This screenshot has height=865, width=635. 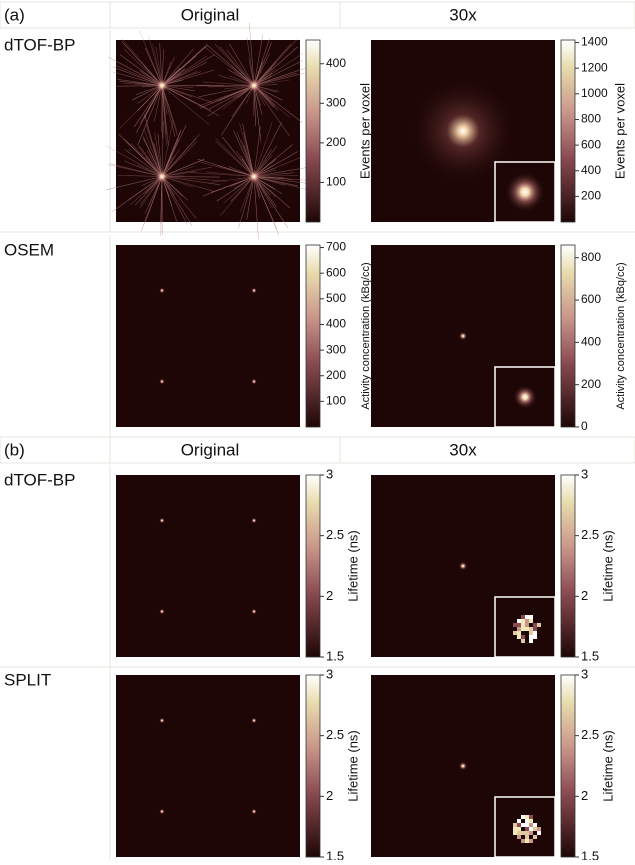 I want to click on image-content, so click(x=463, y=766).